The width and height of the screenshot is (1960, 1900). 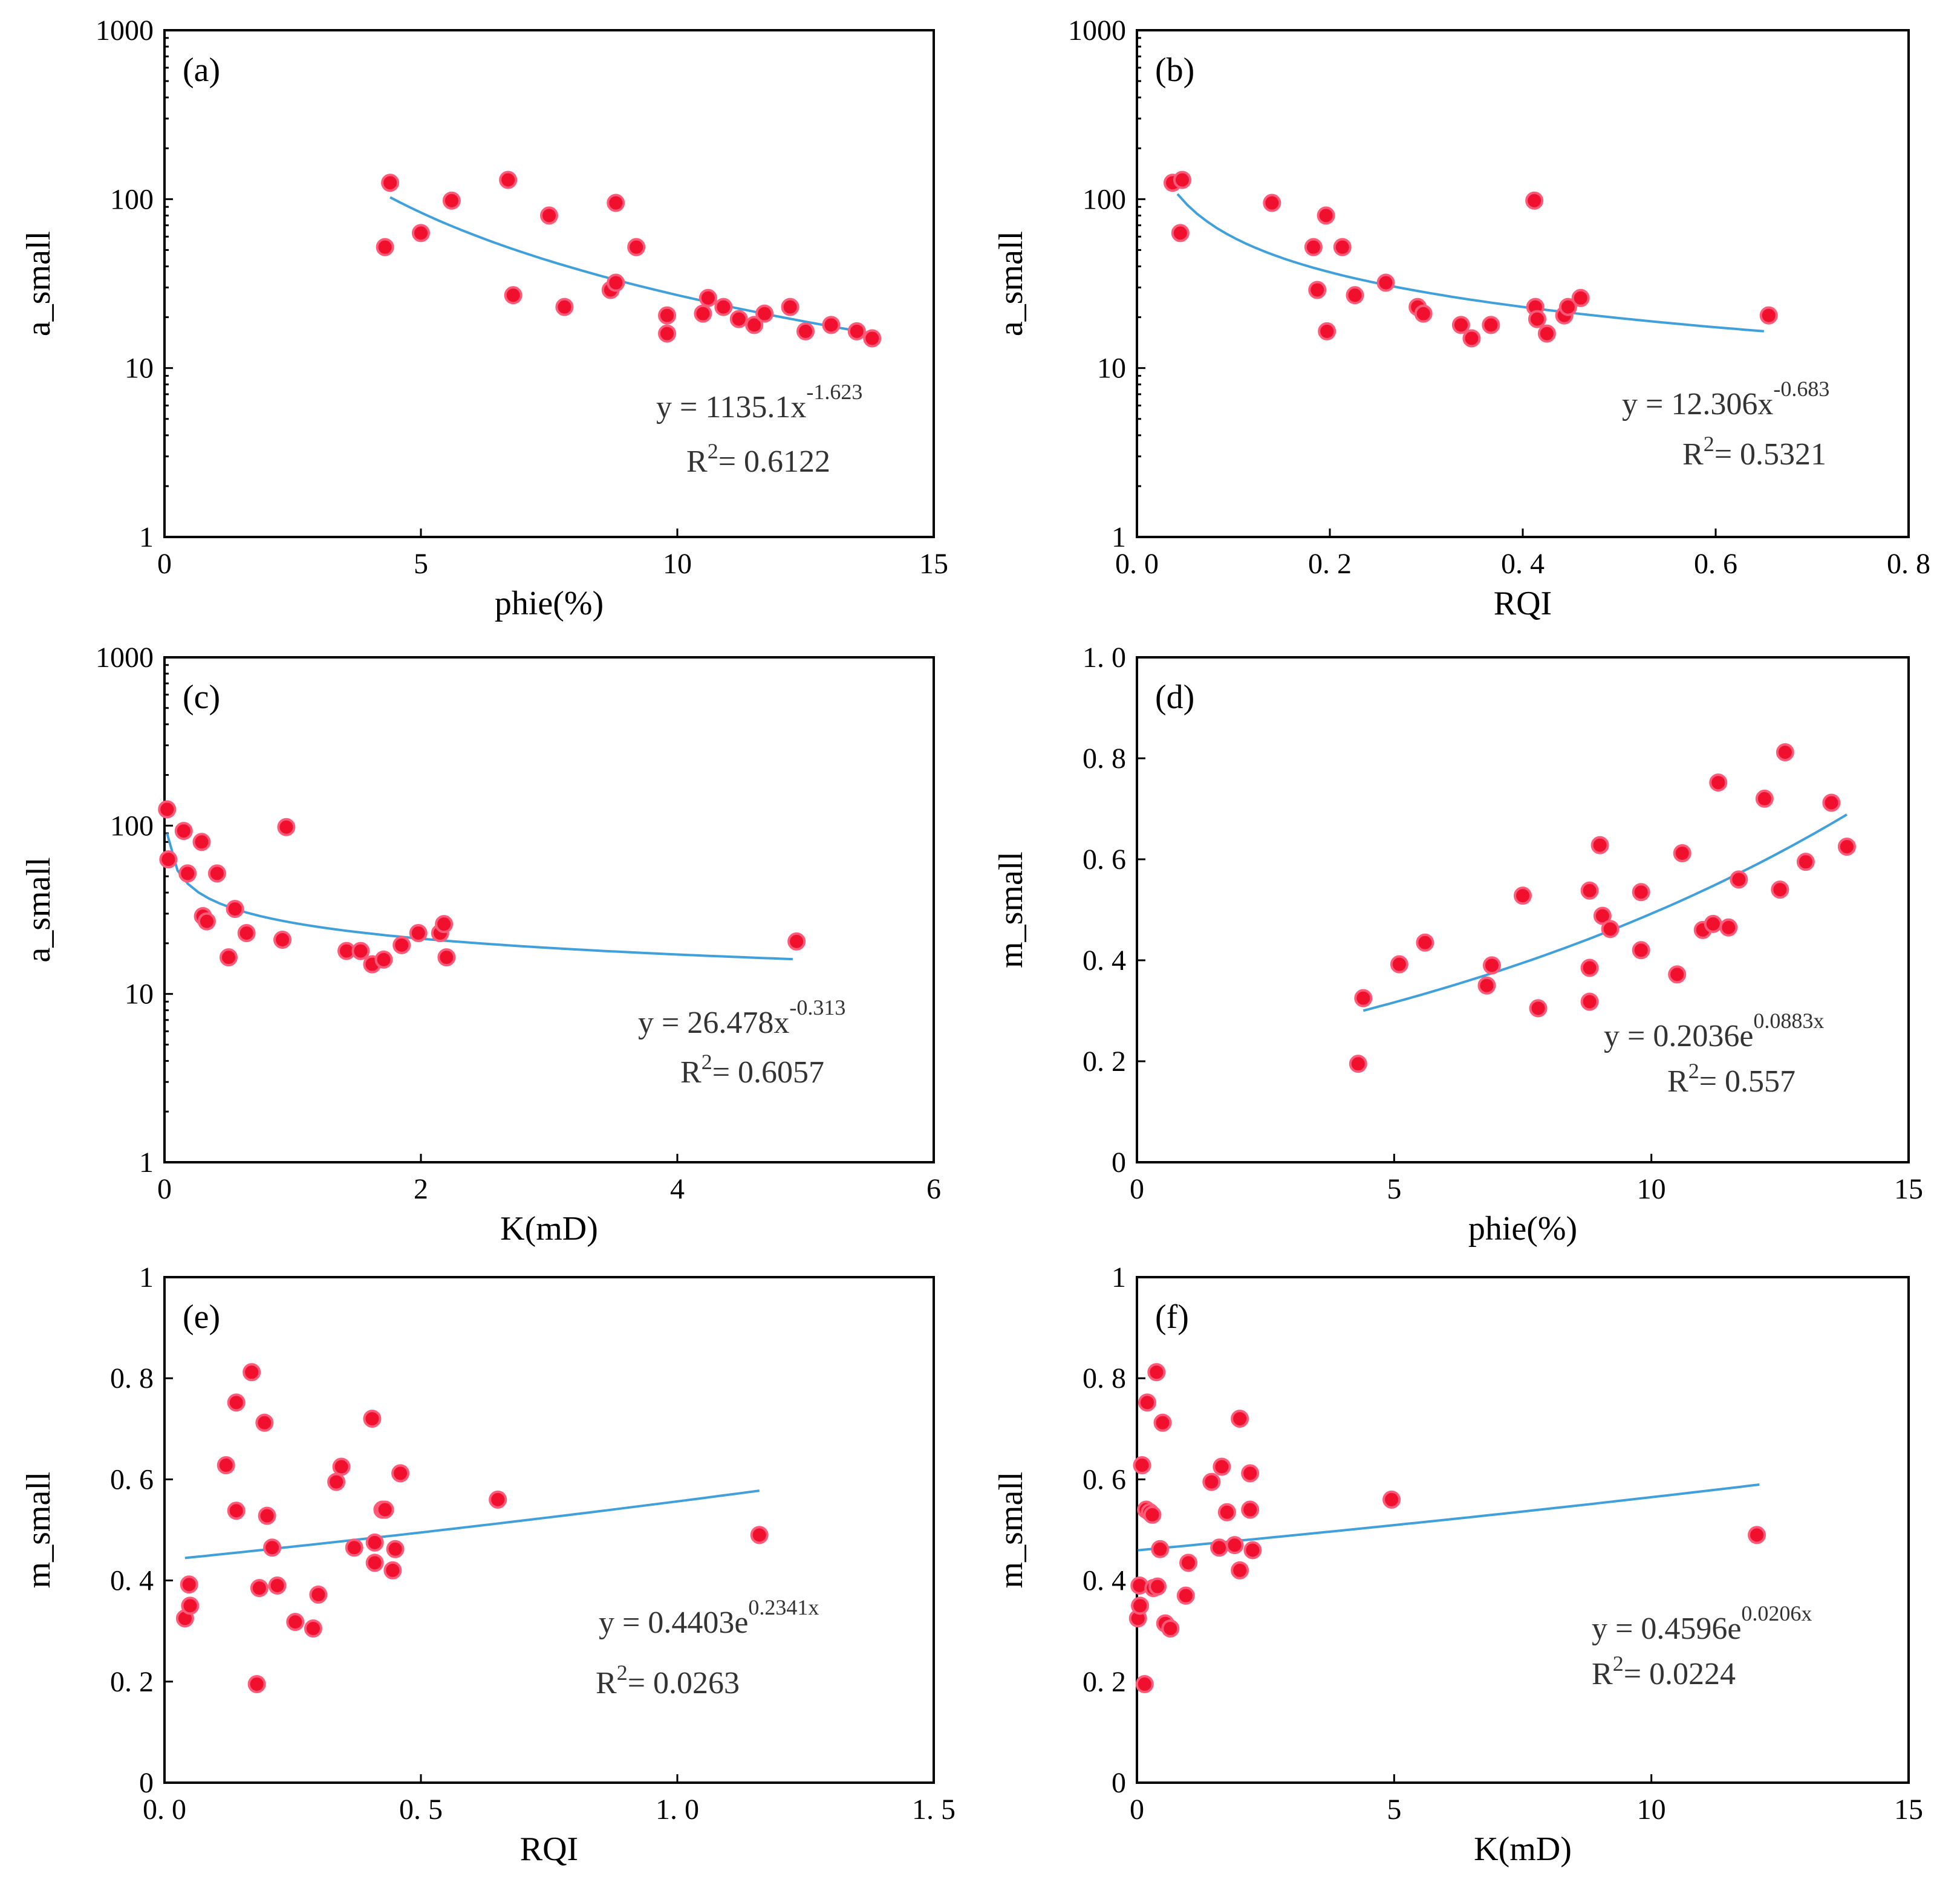 What do you see at coordinates (1523, 1849) in the screenshot?
I see `x-axis-label: K(mD)` at bounding box center [1523, 1849].